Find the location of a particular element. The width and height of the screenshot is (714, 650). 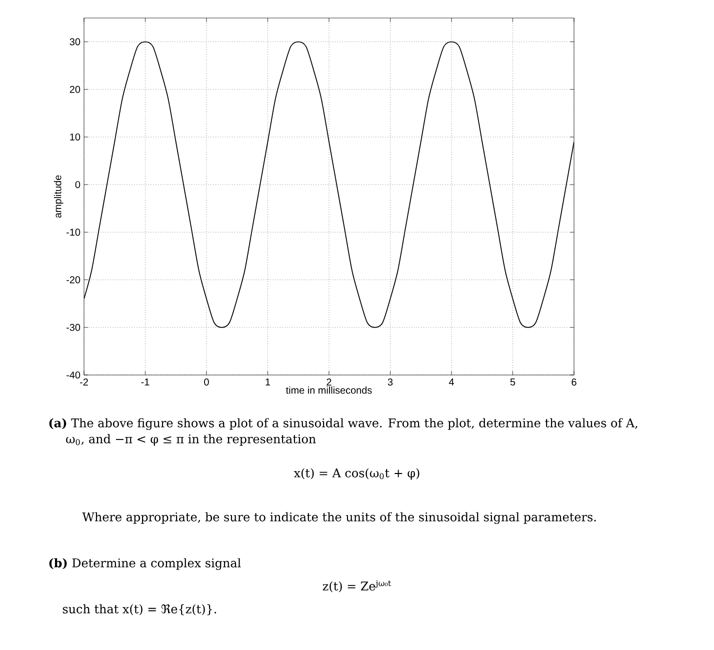

y-tick-label: 30 is located at coordinates (75, 42).